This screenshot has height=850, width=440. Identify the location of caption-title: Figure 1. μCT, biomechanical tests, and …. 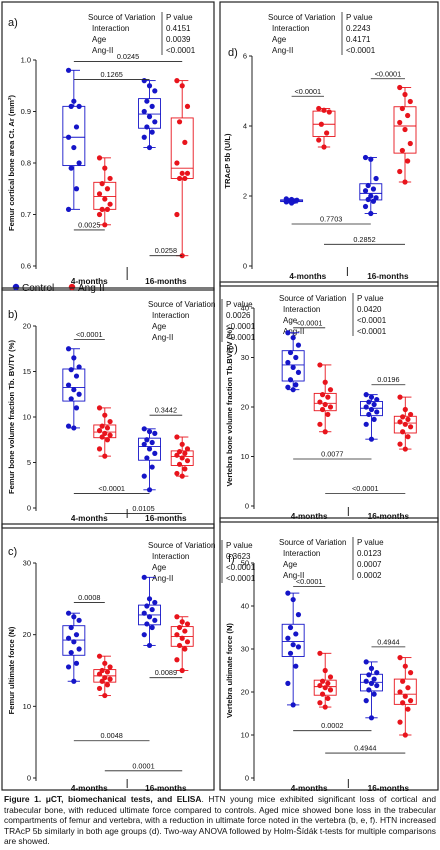
(103, 799).